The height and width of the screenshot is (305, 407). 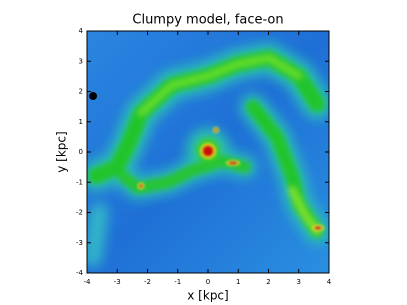 What do you see at coordinates (299, 282) in the screenshot?
I see `x-tick-label: 3` at bounding box center [299, 282].